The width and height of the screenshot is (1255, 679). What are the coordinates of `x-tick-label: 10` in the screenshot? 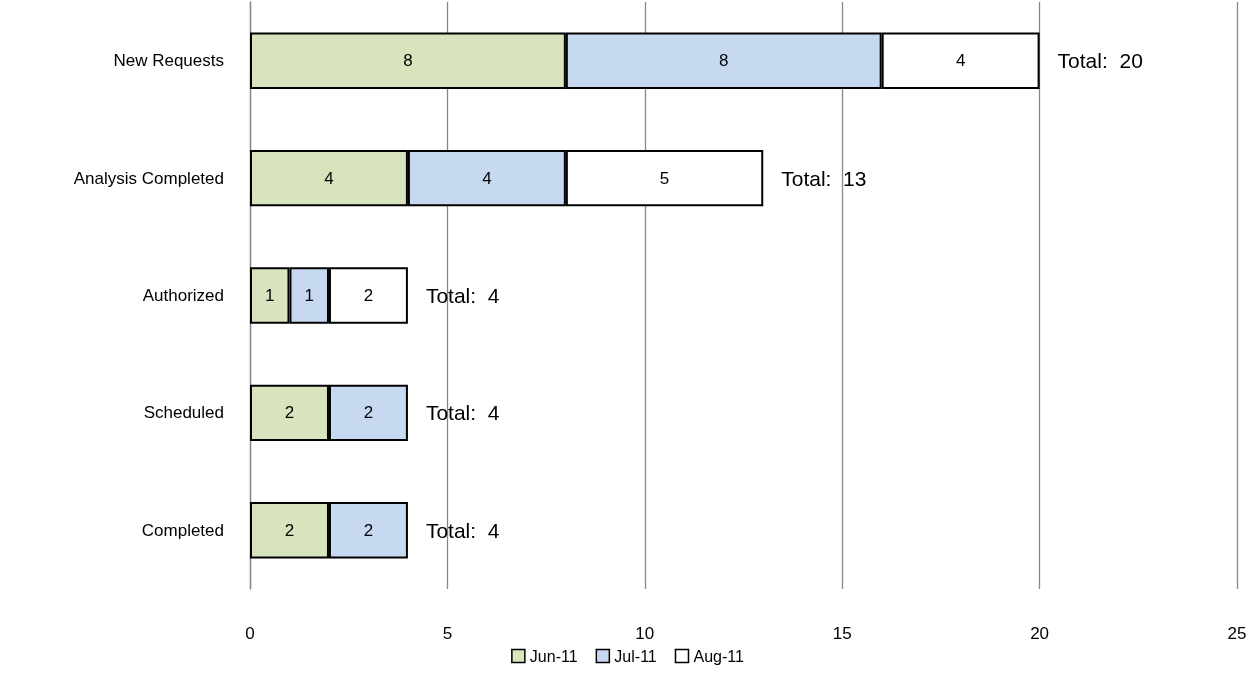 It's located at (645, 633).